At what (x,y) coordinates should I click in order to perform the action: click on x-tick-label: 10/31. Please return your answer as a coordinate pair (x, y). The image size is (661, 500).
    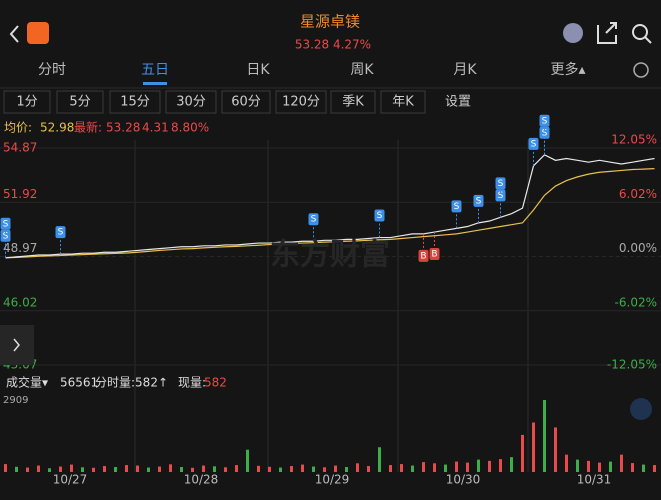
    Looking at the image, I should click on (594, 480).